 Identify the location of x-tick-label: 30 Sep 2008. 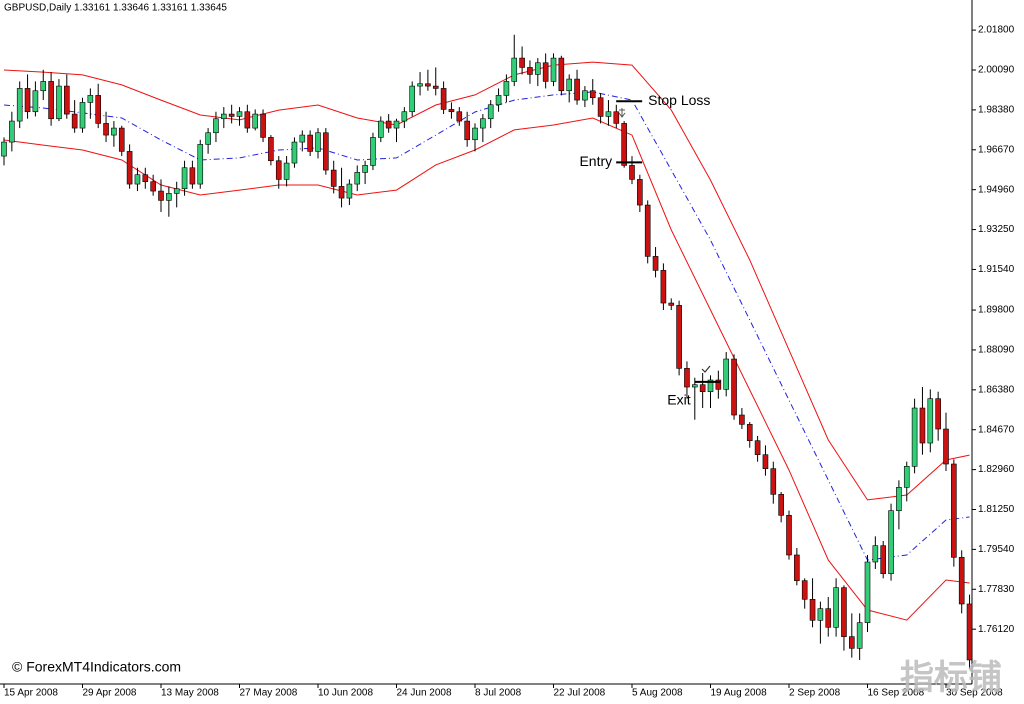
(974, 693).